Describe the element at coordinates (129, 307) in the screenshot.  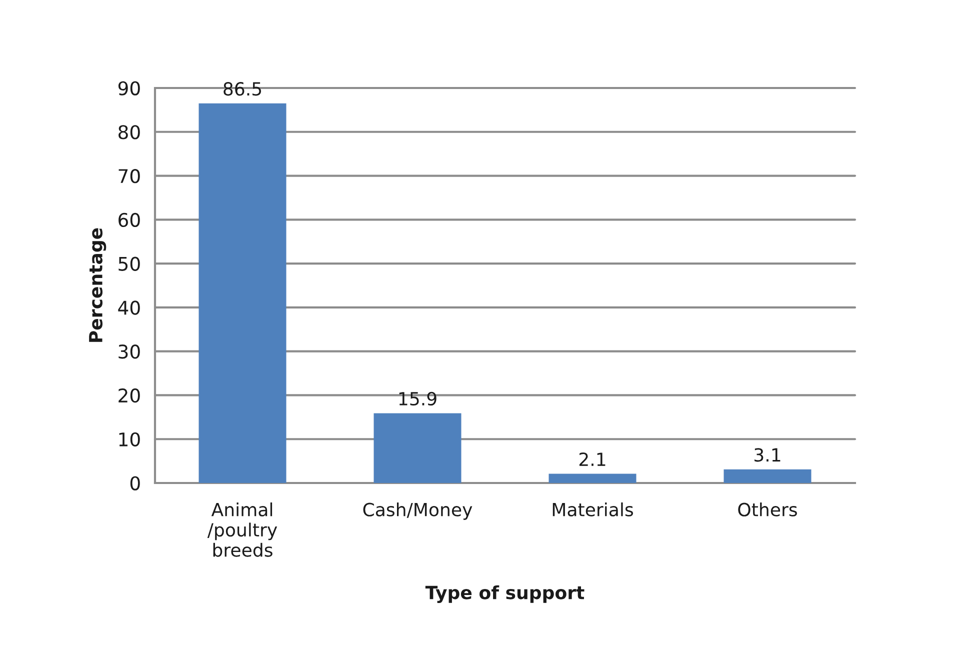
I see `y-tick-label: 40` at that location.